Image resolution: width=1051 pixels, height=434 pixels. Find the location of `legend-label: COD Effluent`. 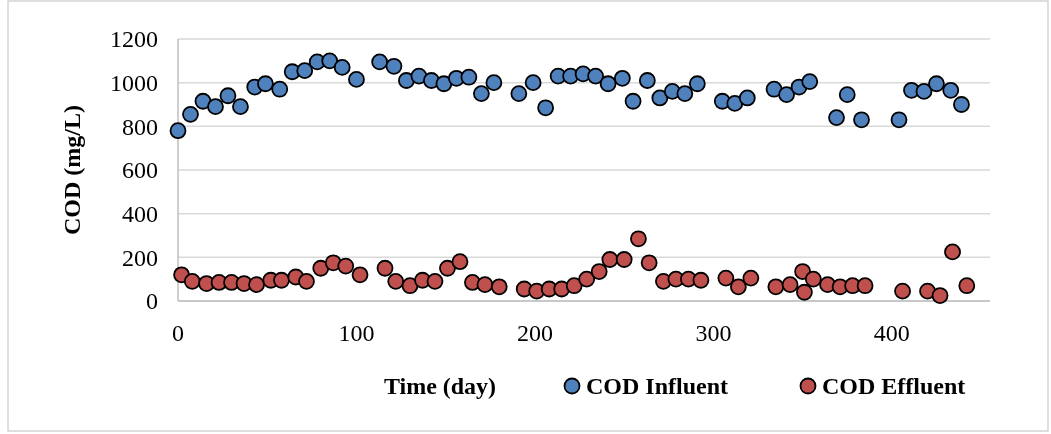

legend-label: COD Effluent is located at coordinates (894, 386).